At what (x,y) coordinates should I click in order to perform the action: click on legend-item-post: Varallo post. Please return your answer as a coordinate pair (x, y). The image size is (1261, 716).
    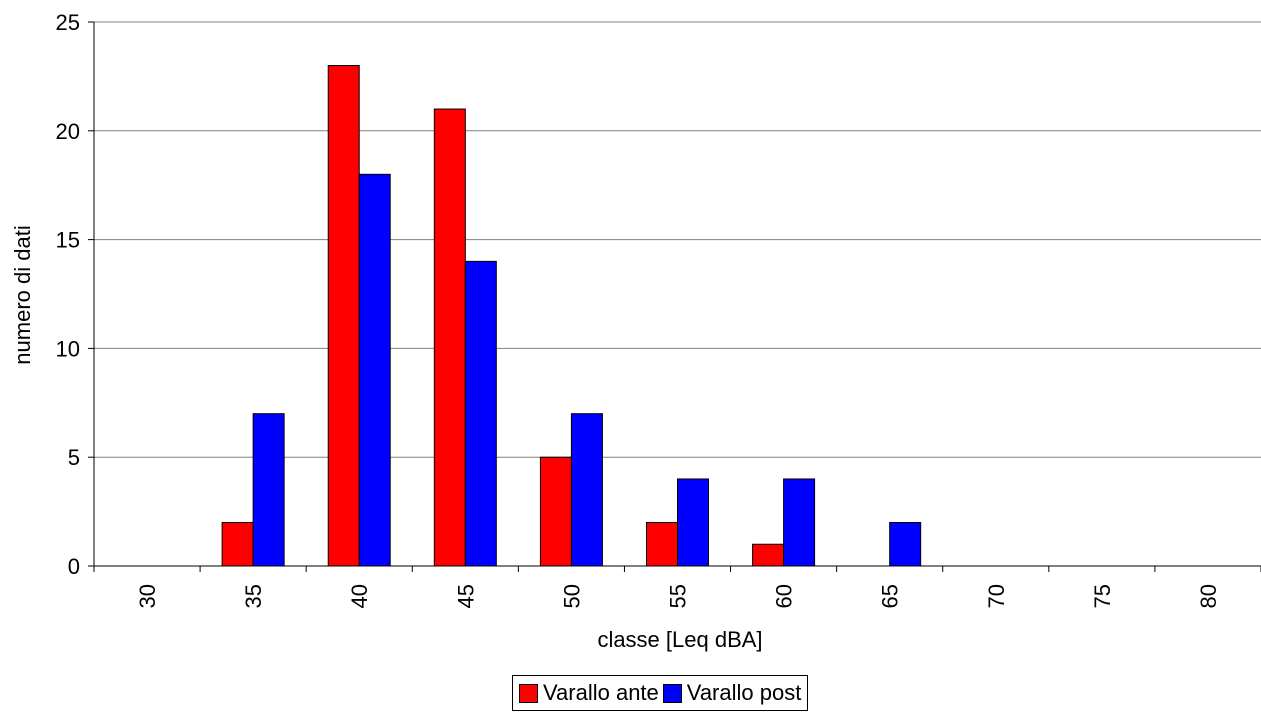
    Looking at the image, I should click on (732, 693).